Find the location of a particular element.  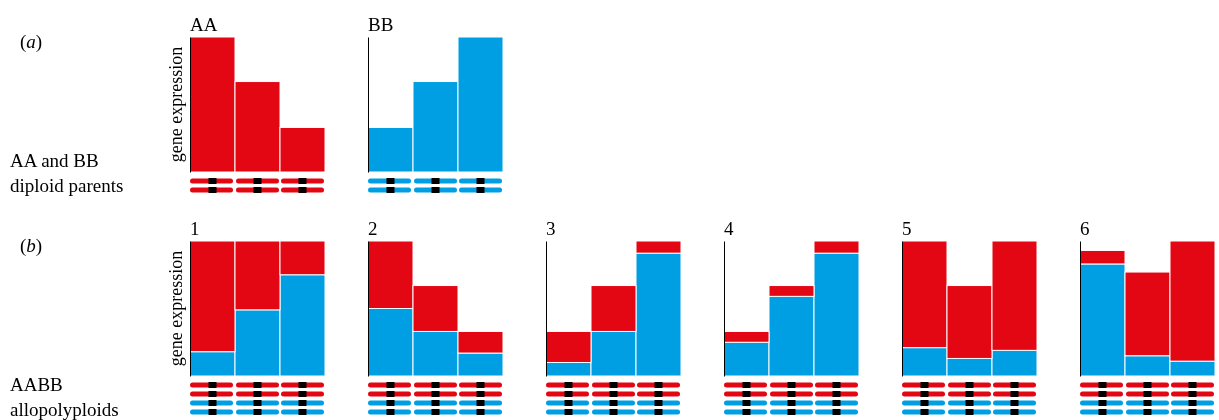

chart-title: 6 is located at coordinates (1085, 228).